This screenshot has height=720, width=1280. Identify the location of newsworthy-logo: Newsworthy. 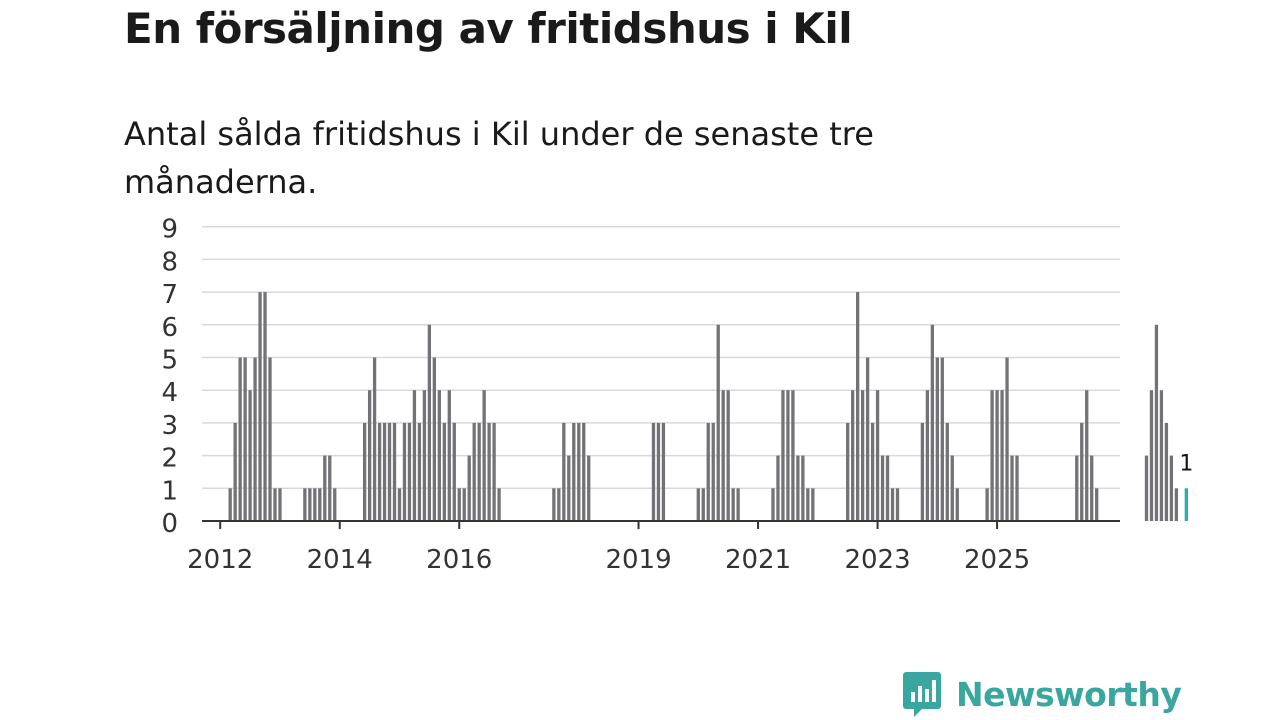
(1042, 694).